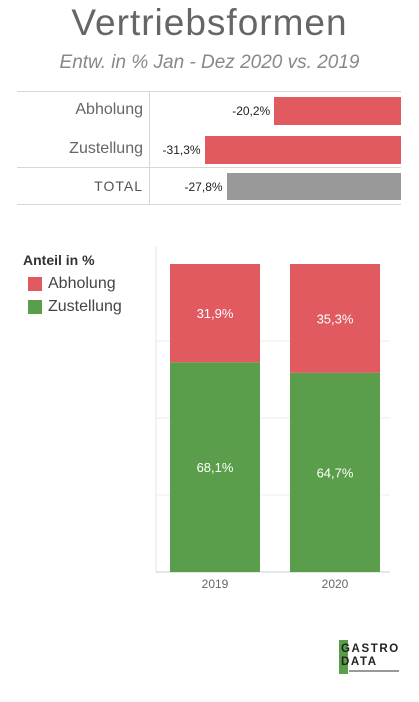 This screenshot has height=702, width=419. What do you see at coordinates (59, 260) in the screenshot?
I see `legend-title: Anteil in %` at bounding box center [59, 260].